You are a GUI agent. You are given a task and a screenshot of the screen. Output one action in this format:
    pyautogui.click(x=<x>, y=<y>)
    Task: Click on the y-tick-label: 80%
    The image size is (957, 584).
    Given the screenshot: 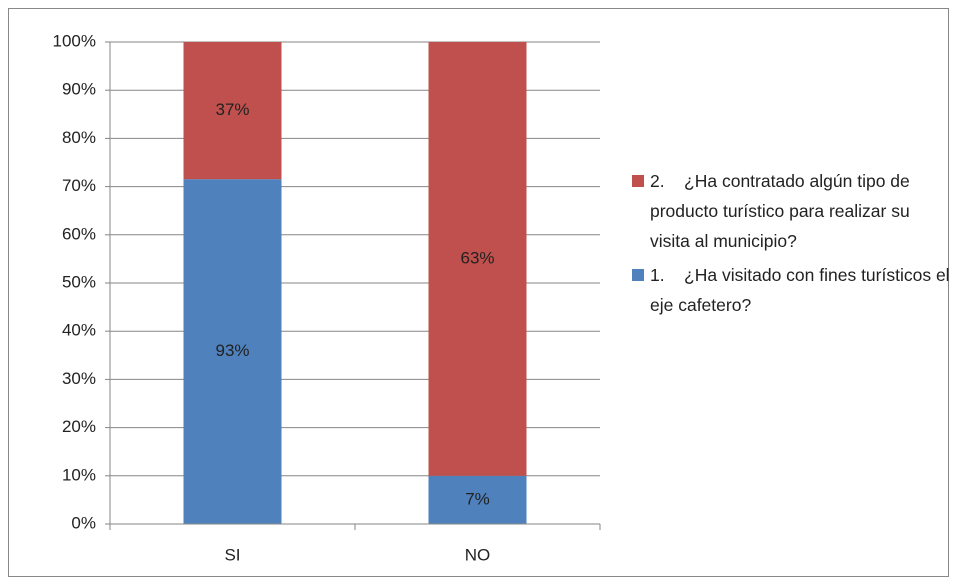 What is the action you would take?
    pyautogui.click(x=79, y=137)
    